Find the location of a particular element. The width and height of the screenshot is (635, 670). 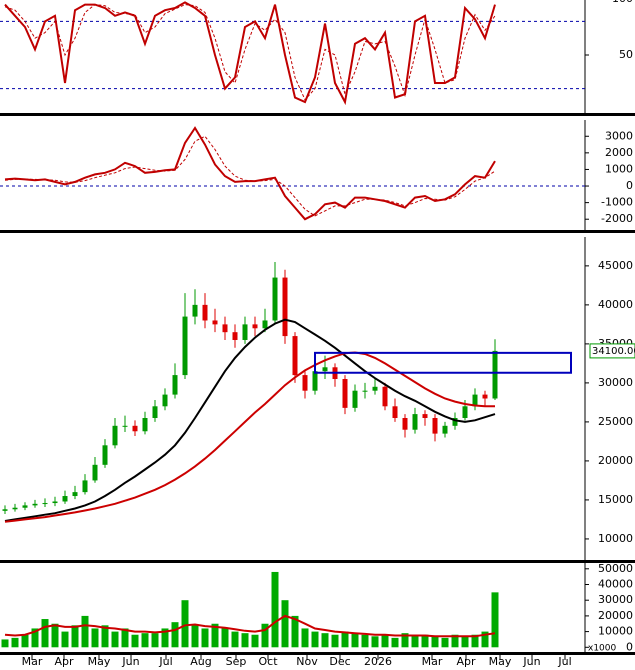

y-tick-label: 2000 is located at coordinates (619, 152).